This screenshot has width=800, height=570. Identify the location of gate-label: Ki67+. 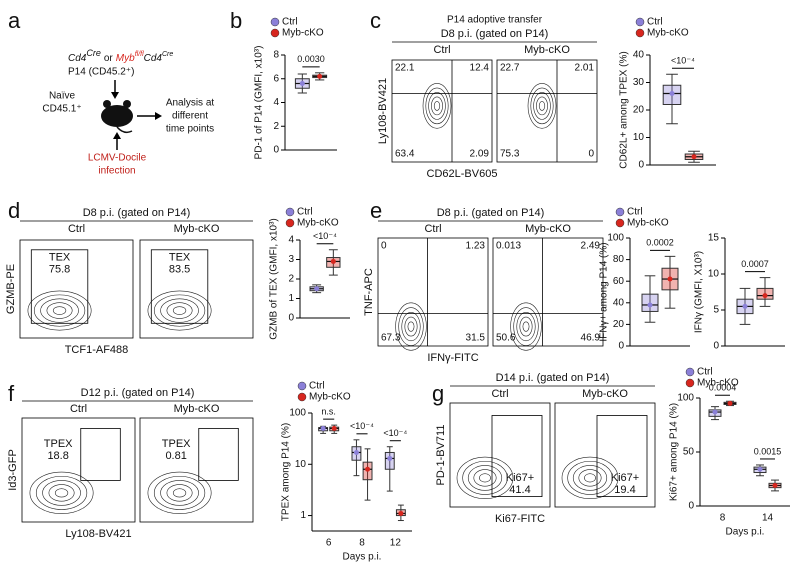
(625, 478).